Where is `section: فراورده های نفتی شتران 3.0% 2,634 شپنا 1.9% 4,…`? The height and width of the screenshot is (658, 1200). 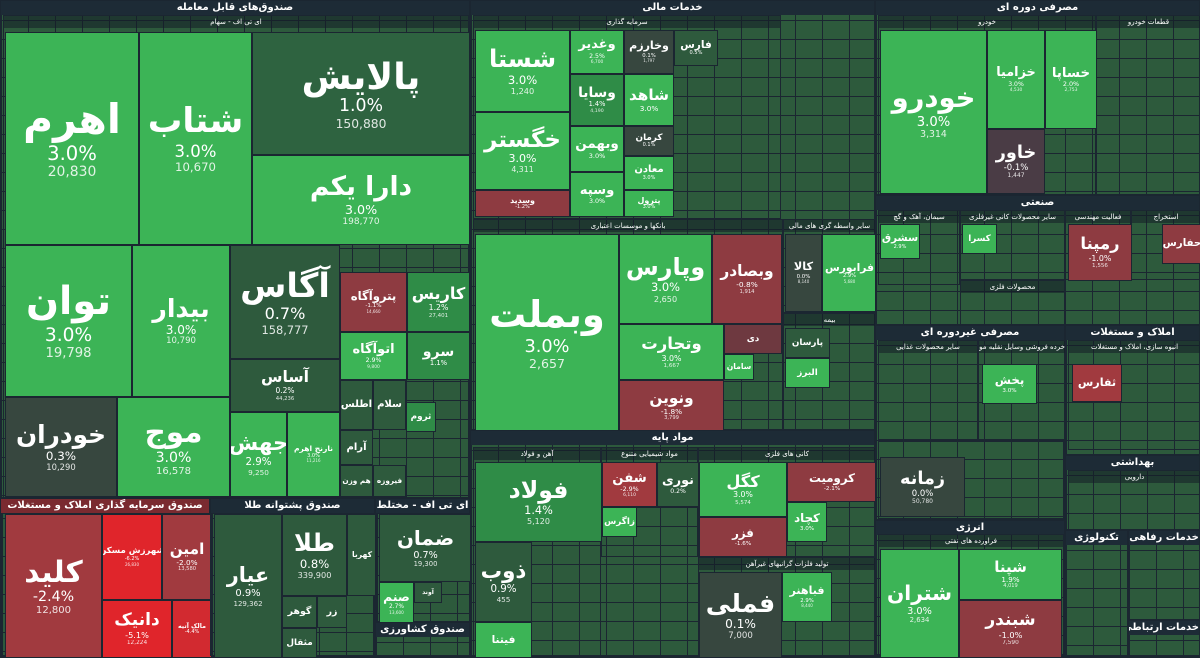
section: فراورده های نفتی شتران 3.0% 2,634 شپنا 1.9% 4,… is located at coordinates (971, 596).